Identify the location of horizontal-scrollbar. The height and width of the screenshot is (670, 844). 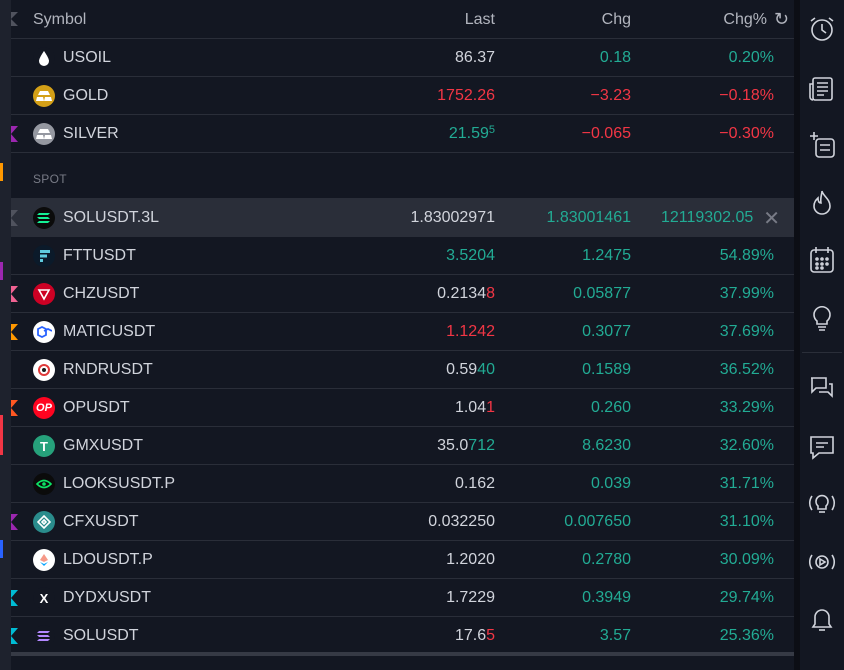
(402, 654).